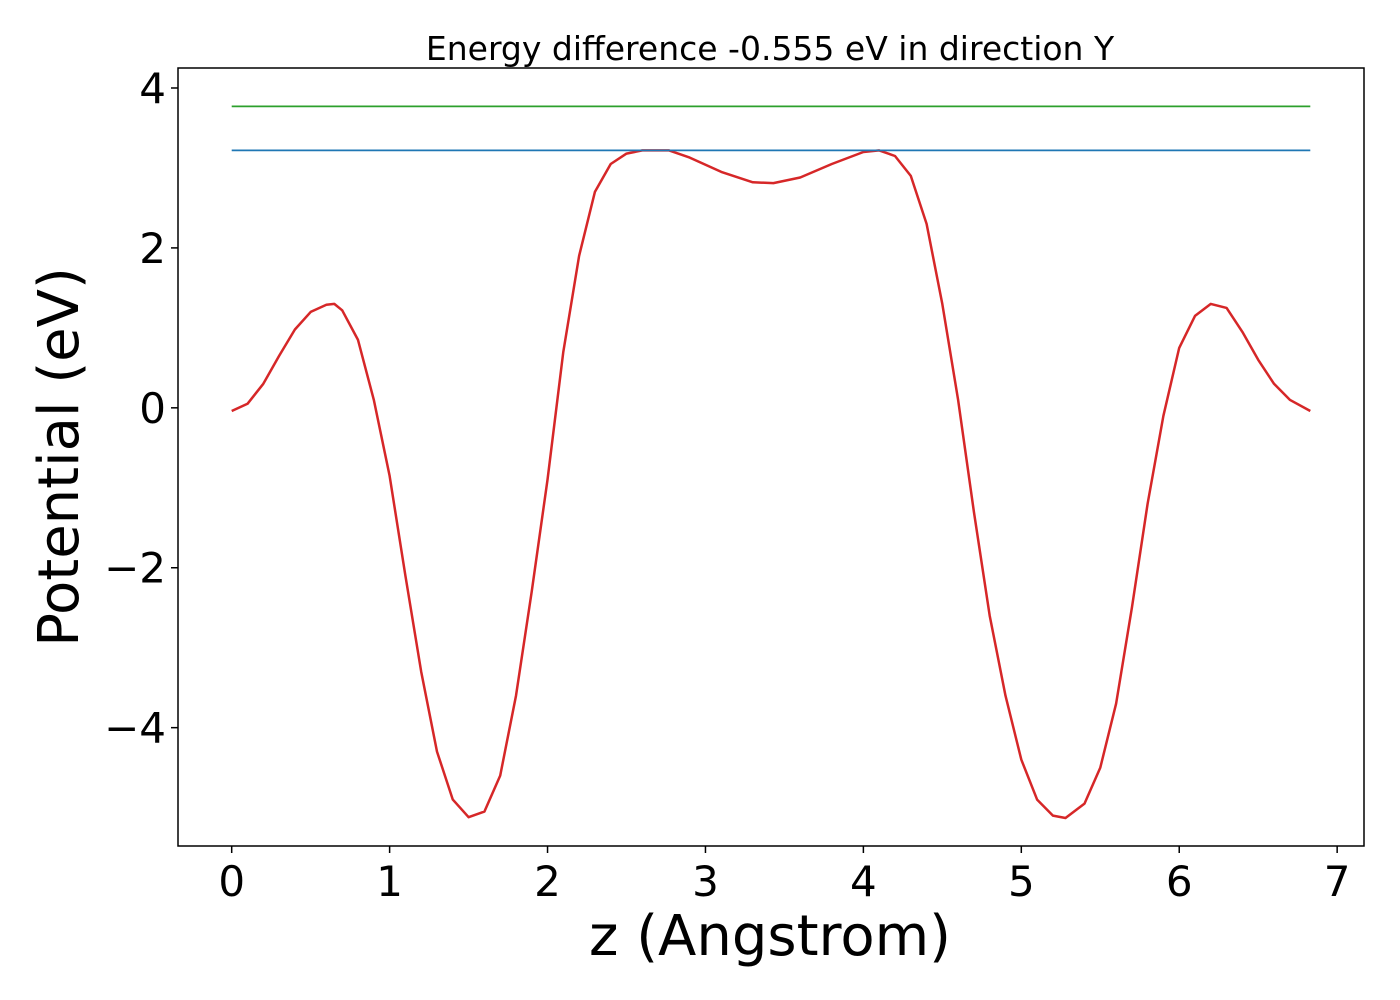 The width and height of the screenshot is (1400, 1000). I want to click on x-tick-label: 1, so click(389, 881).